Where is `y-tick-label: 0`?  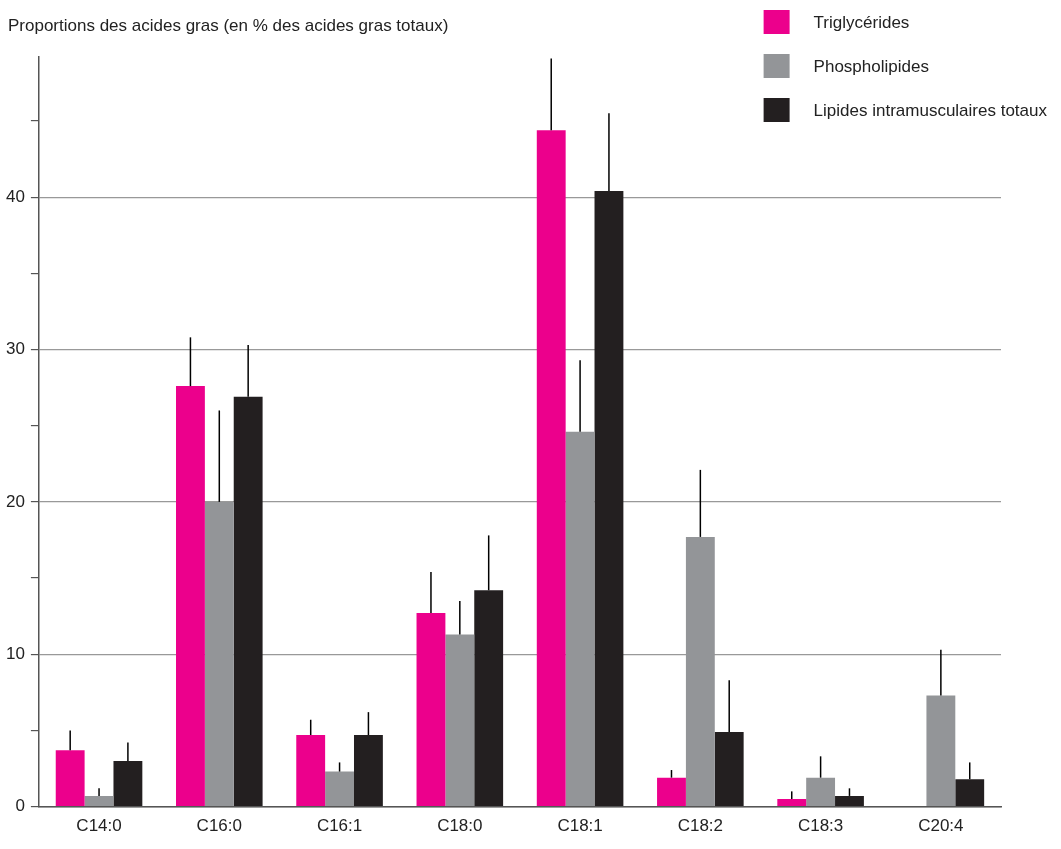 y-tick-label: 0 is located at coordinates (20, 806).